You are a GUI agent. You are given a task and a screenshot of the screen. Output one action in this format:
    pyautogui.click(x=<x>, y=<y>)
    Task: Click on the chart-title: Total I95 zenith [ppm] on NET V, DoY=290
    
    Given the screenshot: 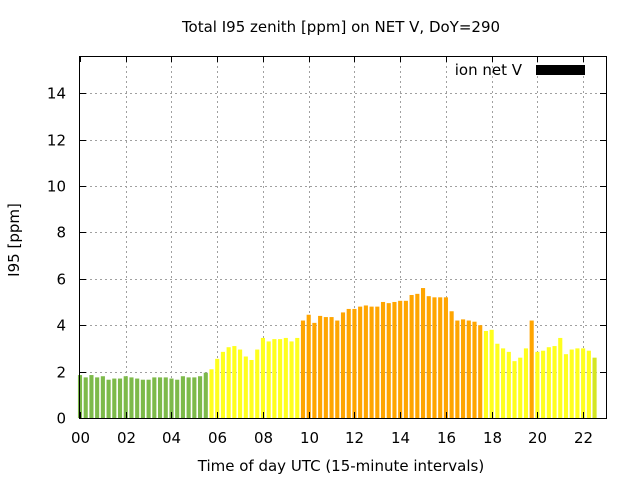 What is the action you would take?
    pyautogui.click(x=340, y=27)
    